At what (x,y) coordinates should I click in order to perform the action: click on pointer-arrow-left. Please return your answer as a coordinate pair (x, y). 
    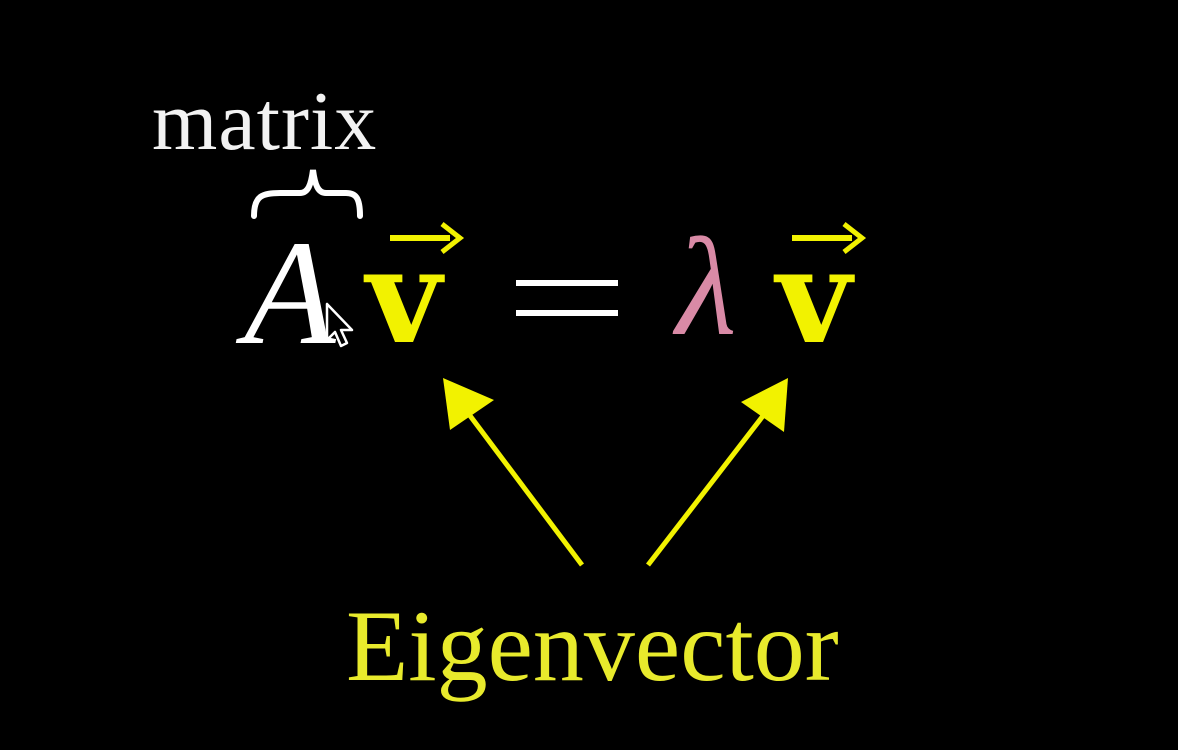
    Looking at the image, I should click on (513, 472).